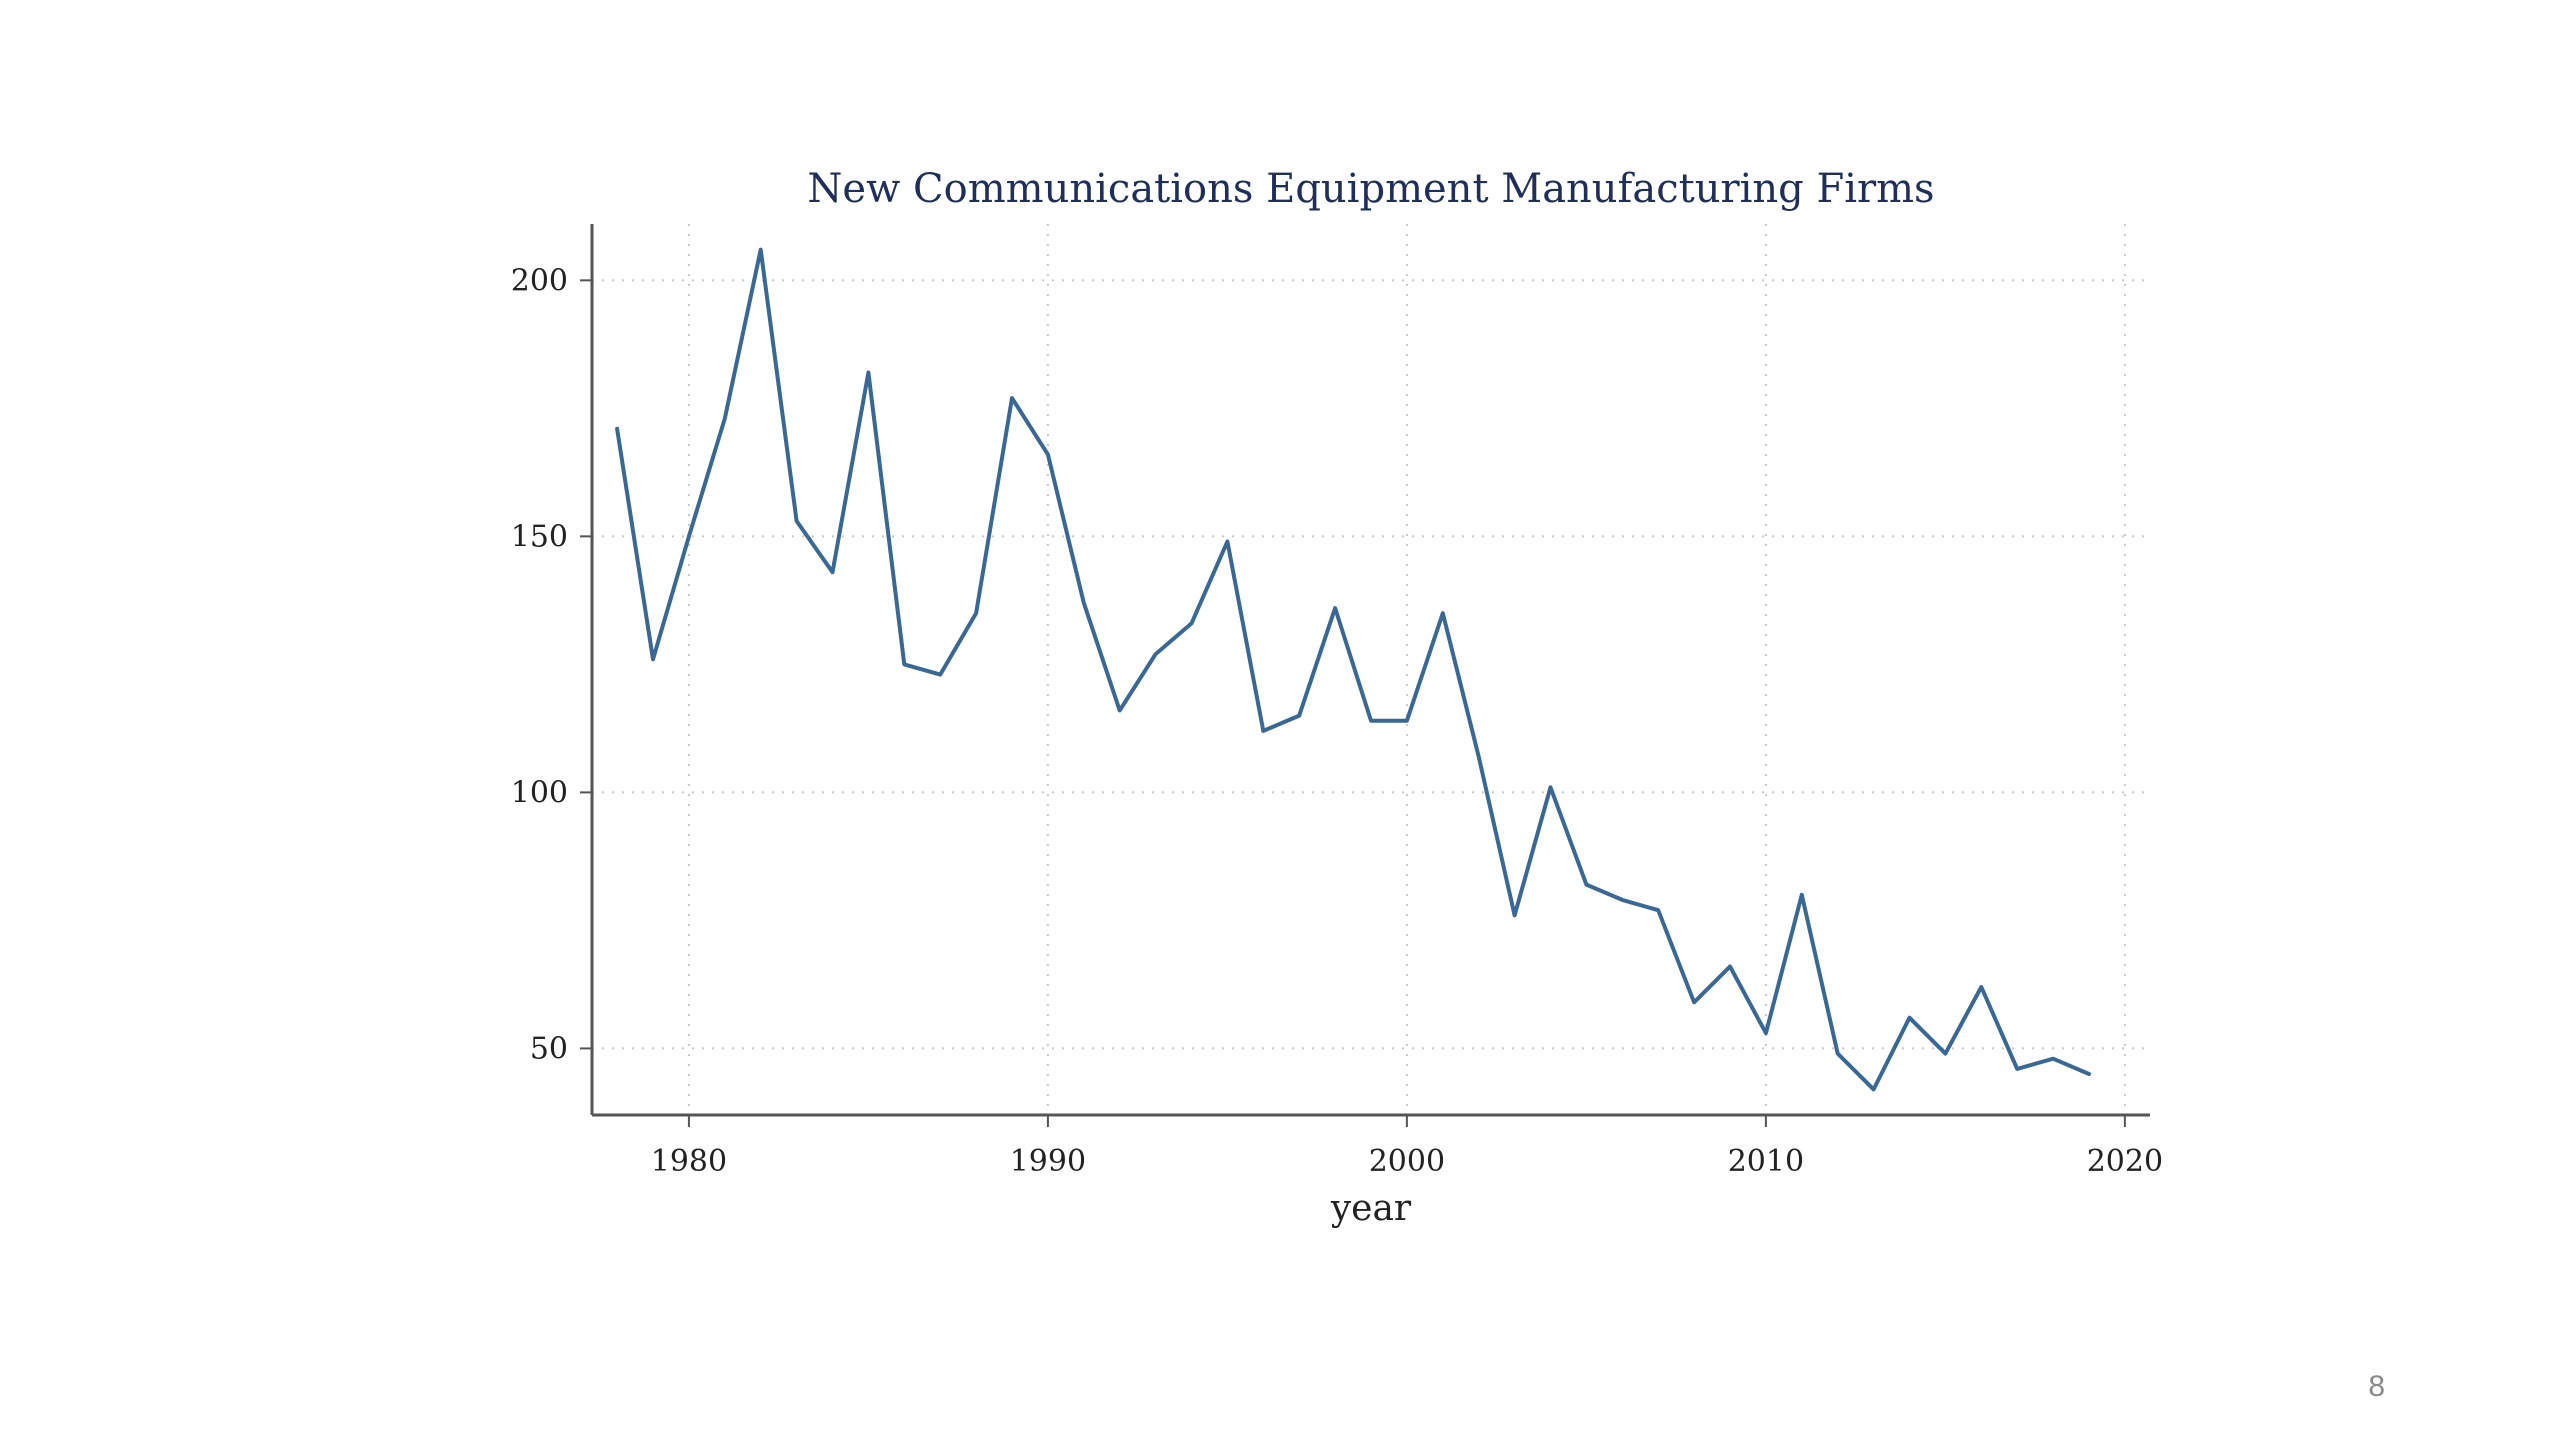 The image size is (2560, 1440). What do you see at coordinates (1048, 1161) in the screenshot?
I see `x-tick-label: 1990` at bounding box center [1048, 1161].